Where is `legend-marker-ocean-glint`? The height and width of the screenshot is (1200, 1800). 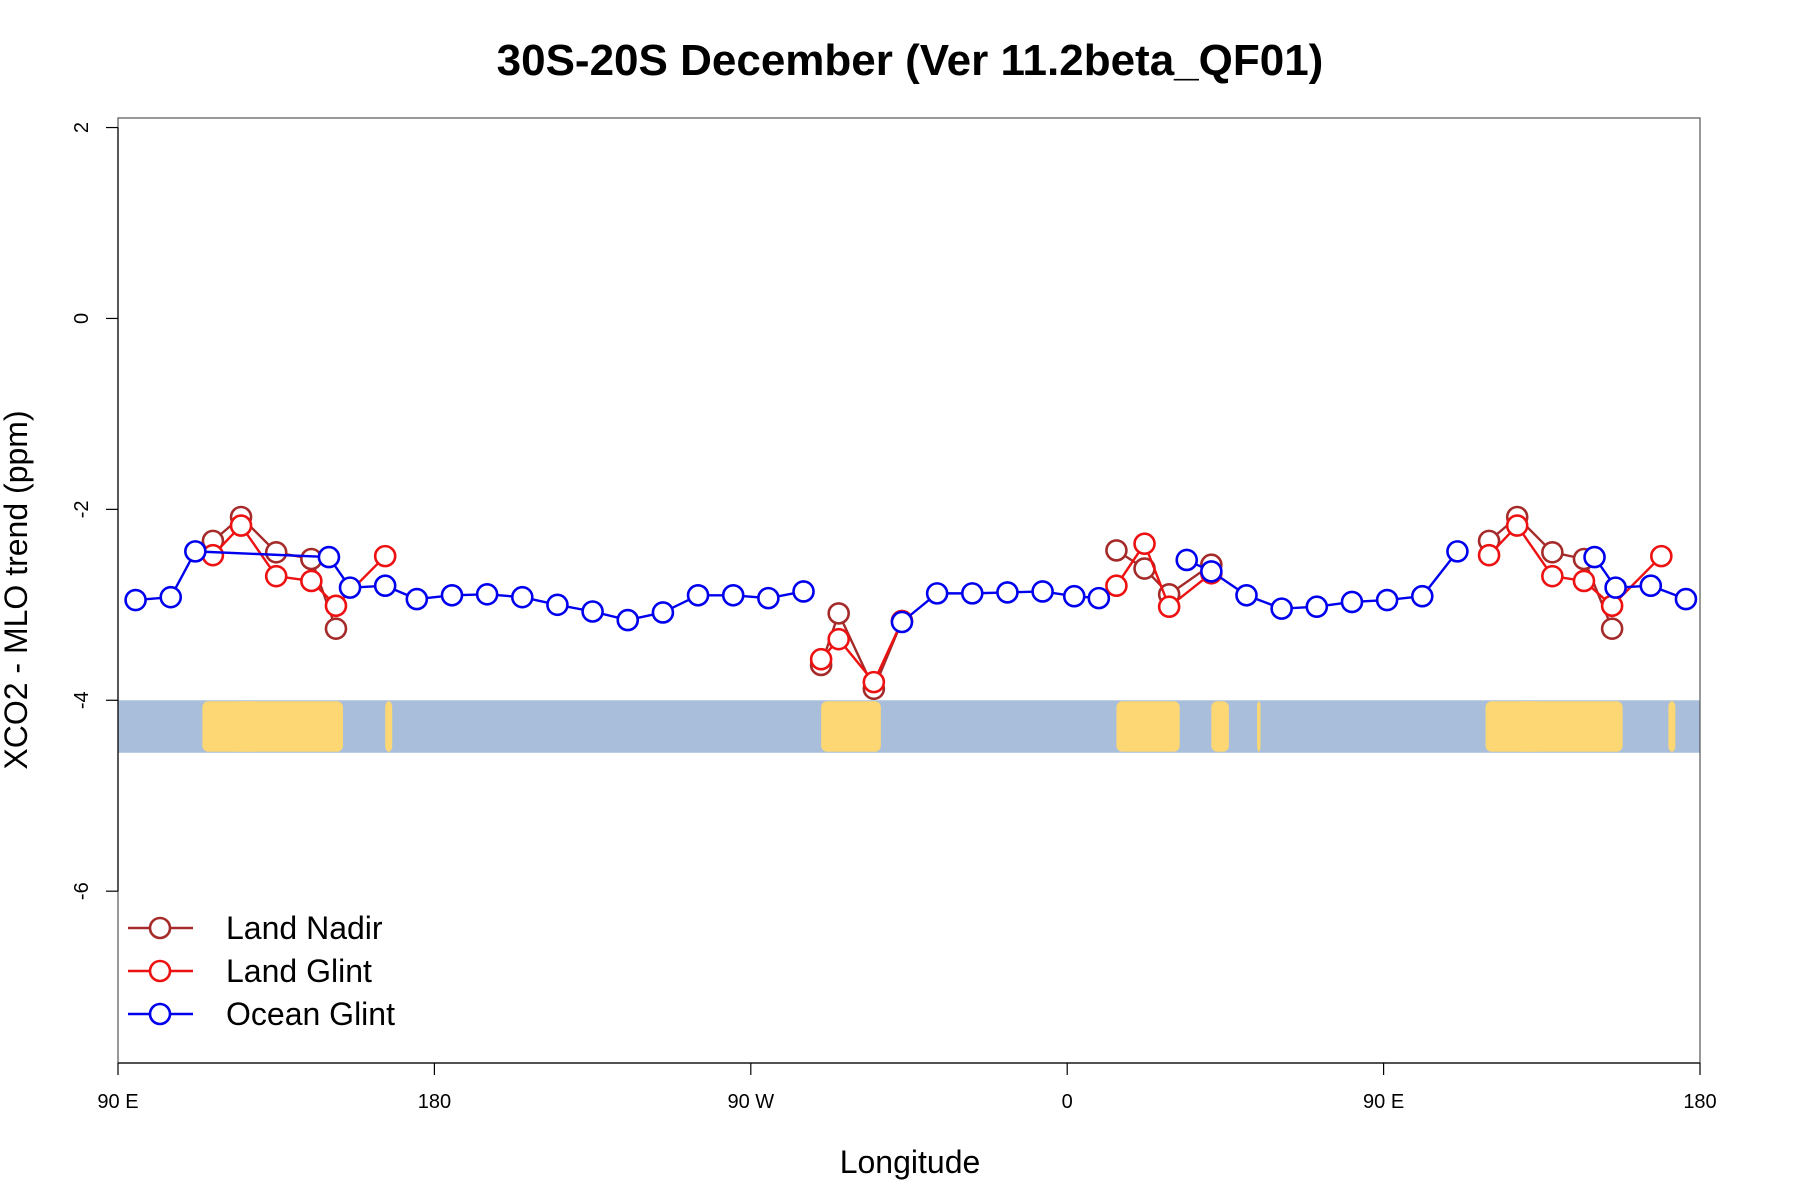 legend-marker-ocean-glint is located at coordinates (160, 1014).